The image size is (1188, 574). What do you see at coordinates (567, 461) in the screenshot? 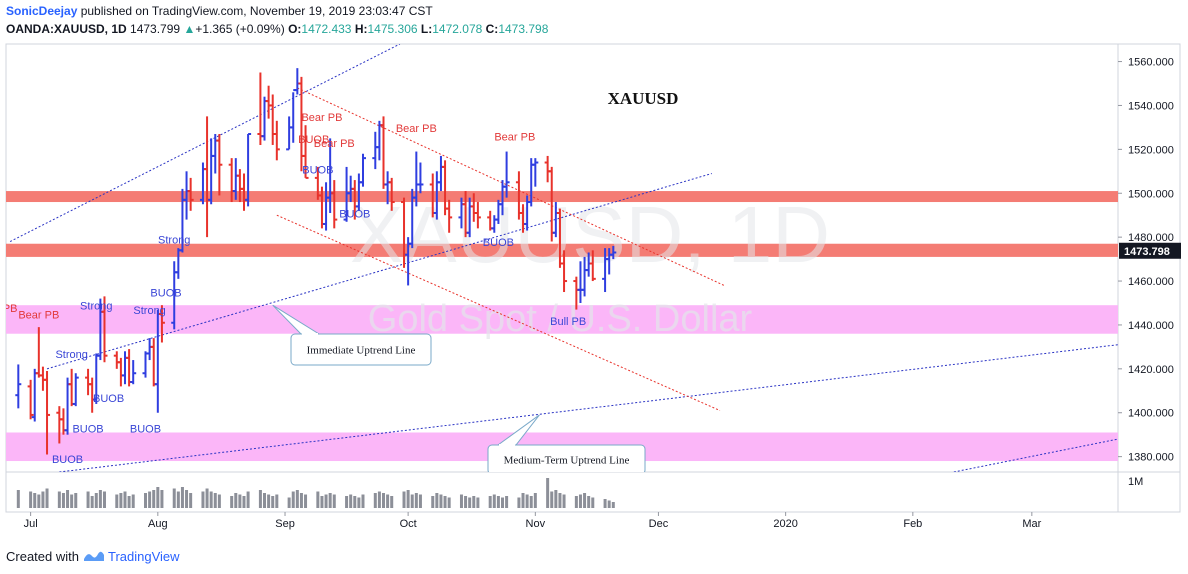
I see `callout-text: Medium-Term Uptrend Line` at bounding box center [567, 461].